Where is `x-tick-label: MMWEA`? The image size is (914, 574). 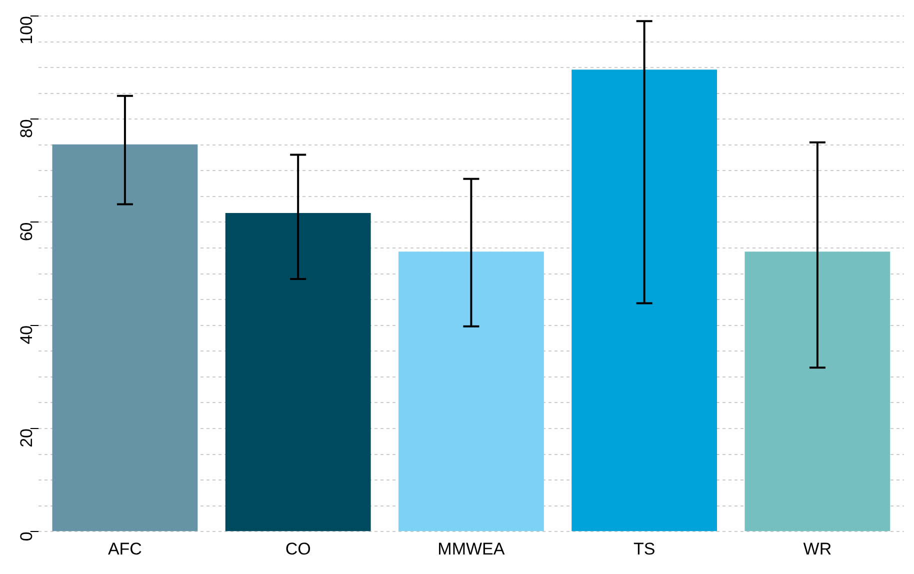 x-tick-label: MMWEA is located at coordinates (472, 548).